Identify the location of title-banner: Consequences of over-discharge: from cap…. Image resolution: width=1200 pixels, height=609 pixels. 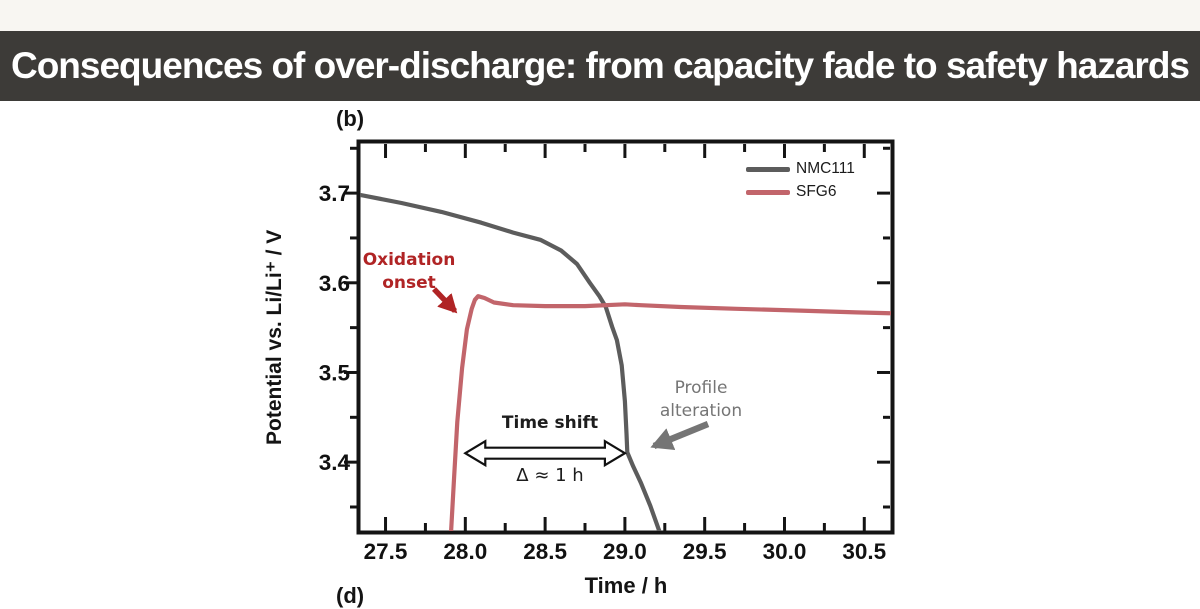
(600, 66).